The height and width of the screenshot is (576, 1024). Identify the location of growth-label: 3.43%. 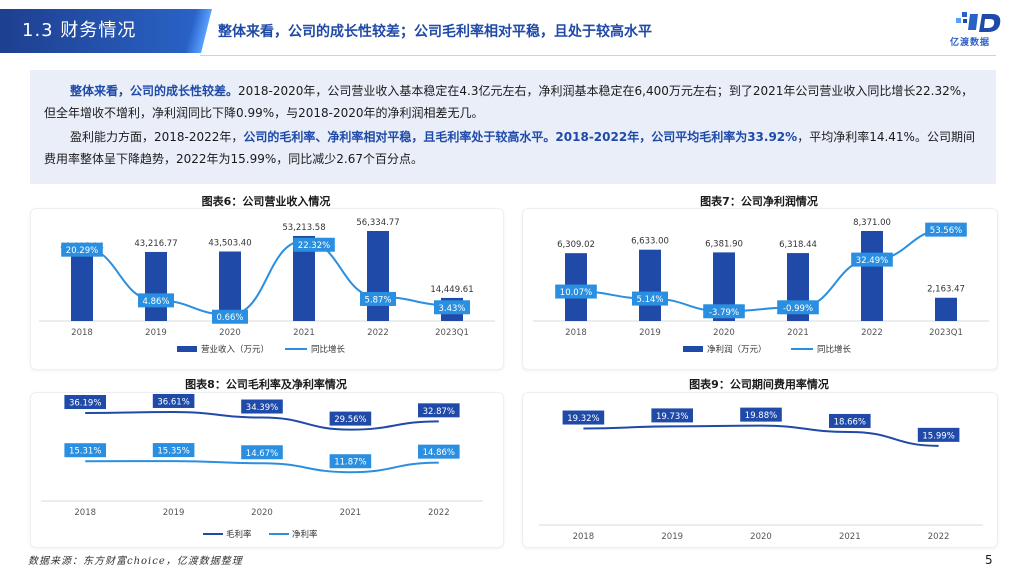
(452, 307).